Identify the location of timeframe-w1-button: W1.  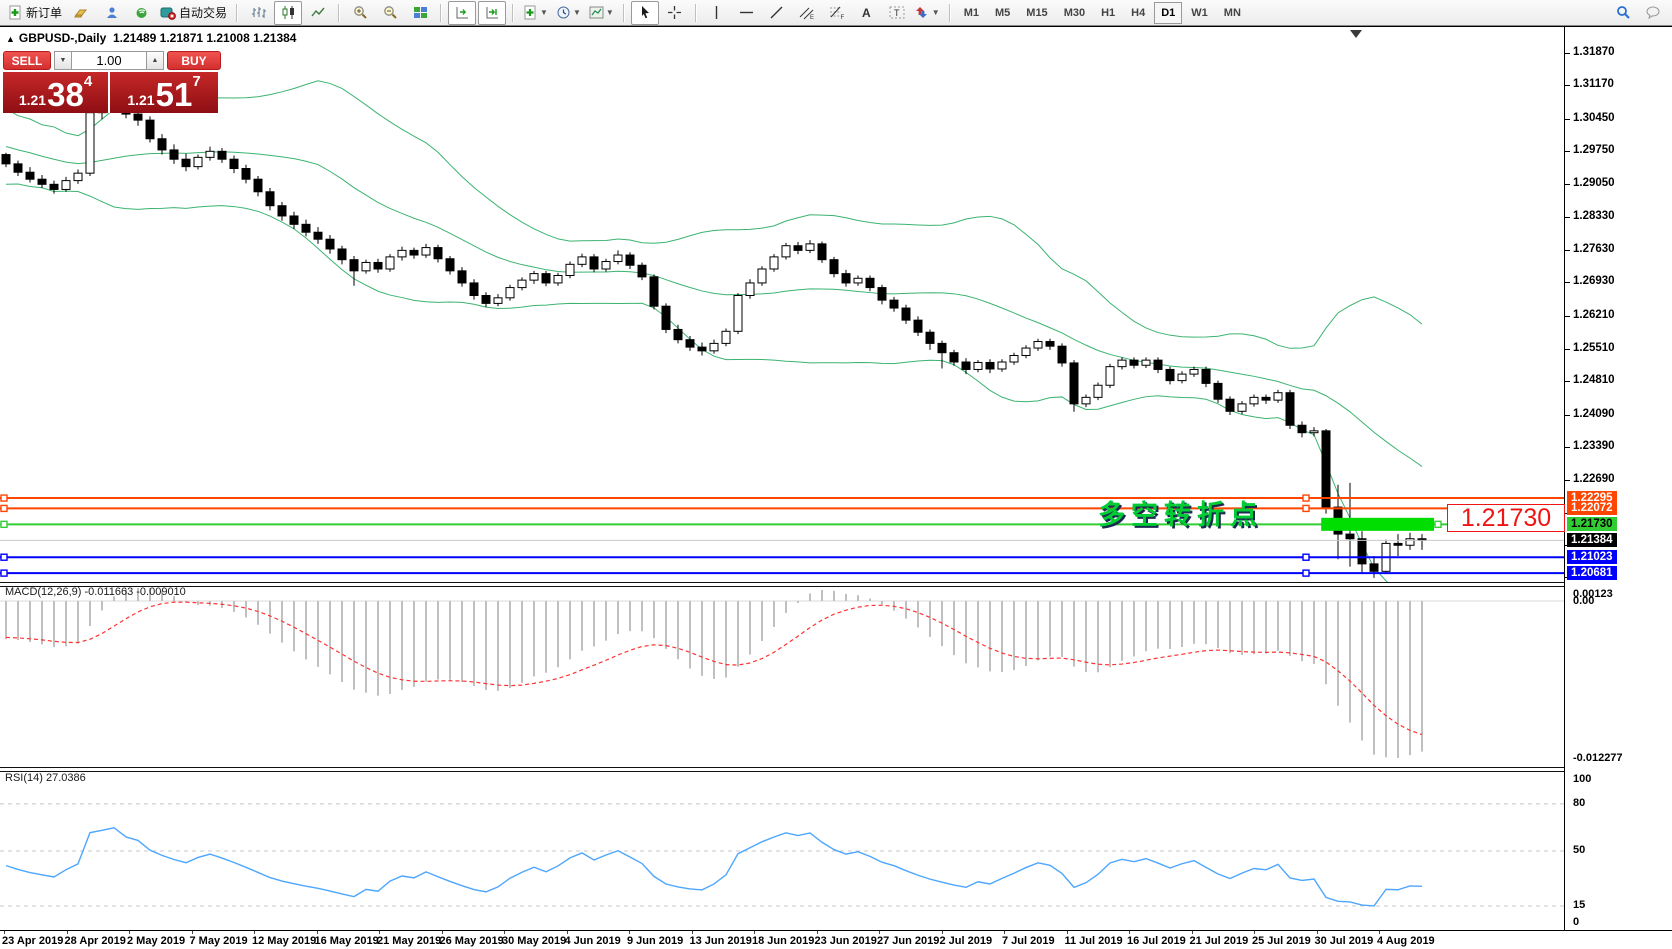
(1199, 12).